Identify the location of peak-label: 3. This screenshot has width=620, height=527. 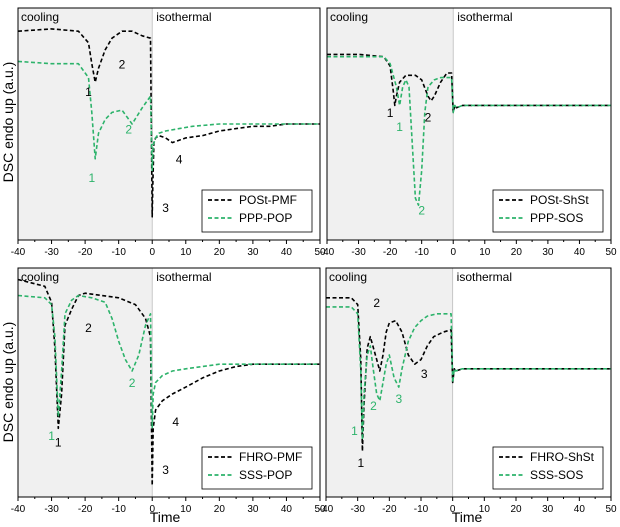
(398, 399).